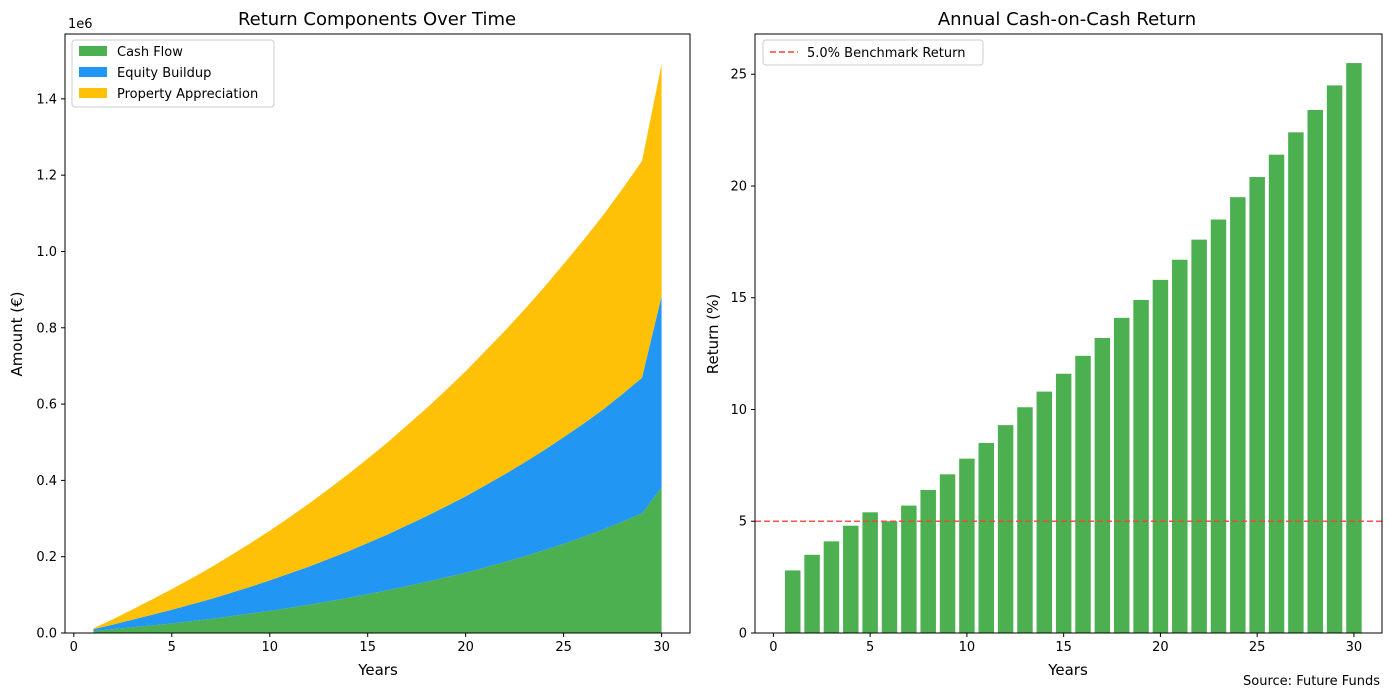  What do you see at coordinates (377, 19) in the screenshot?
I see `left-chart-title: Return Components Over Time` at bounding box center [377, 19].